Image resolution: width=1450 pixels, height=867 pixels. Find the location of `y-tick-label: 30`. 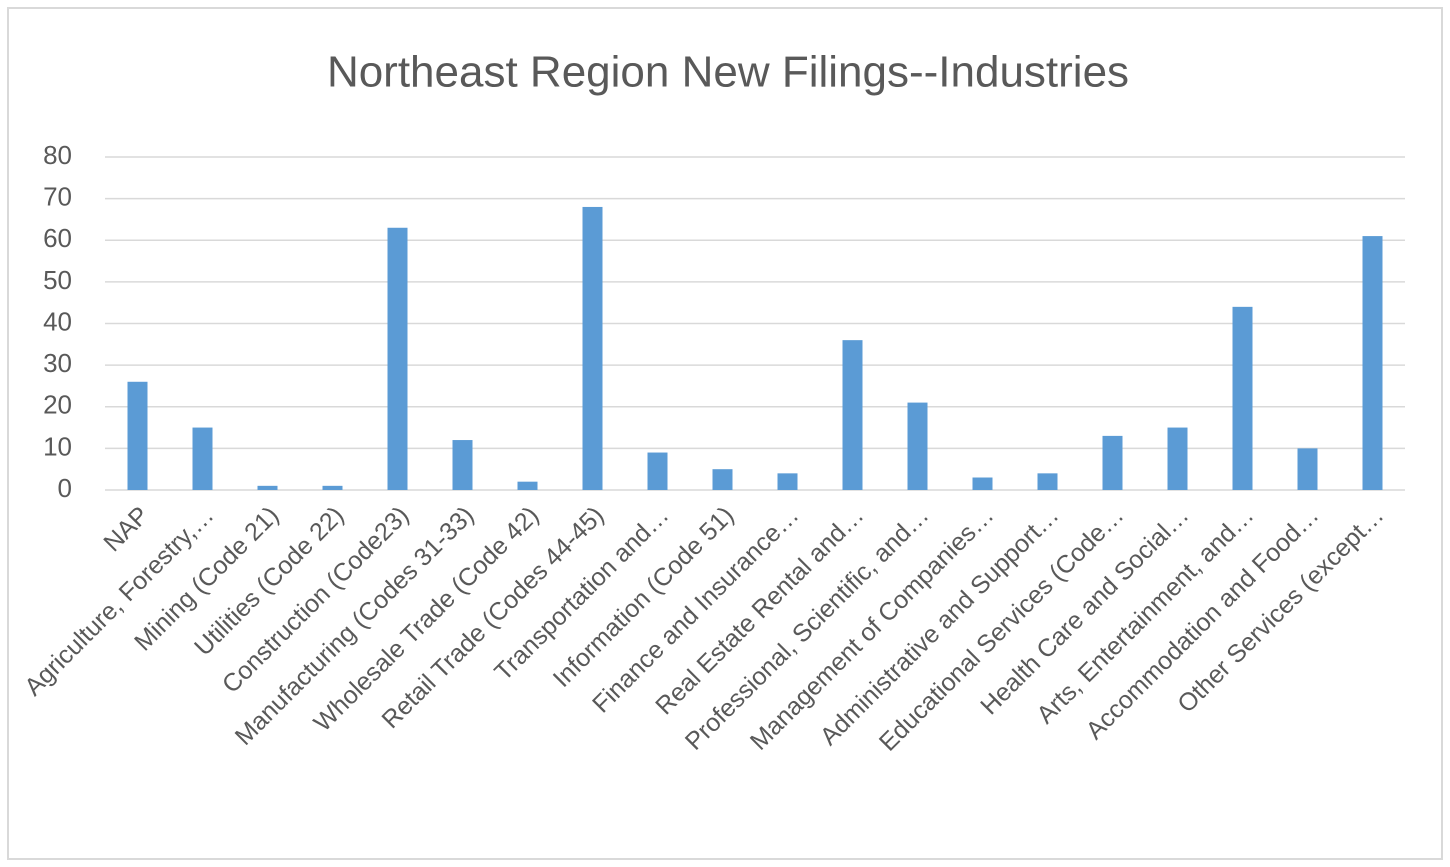

y-tick-label: 30 is located at coordinates (57, 363).